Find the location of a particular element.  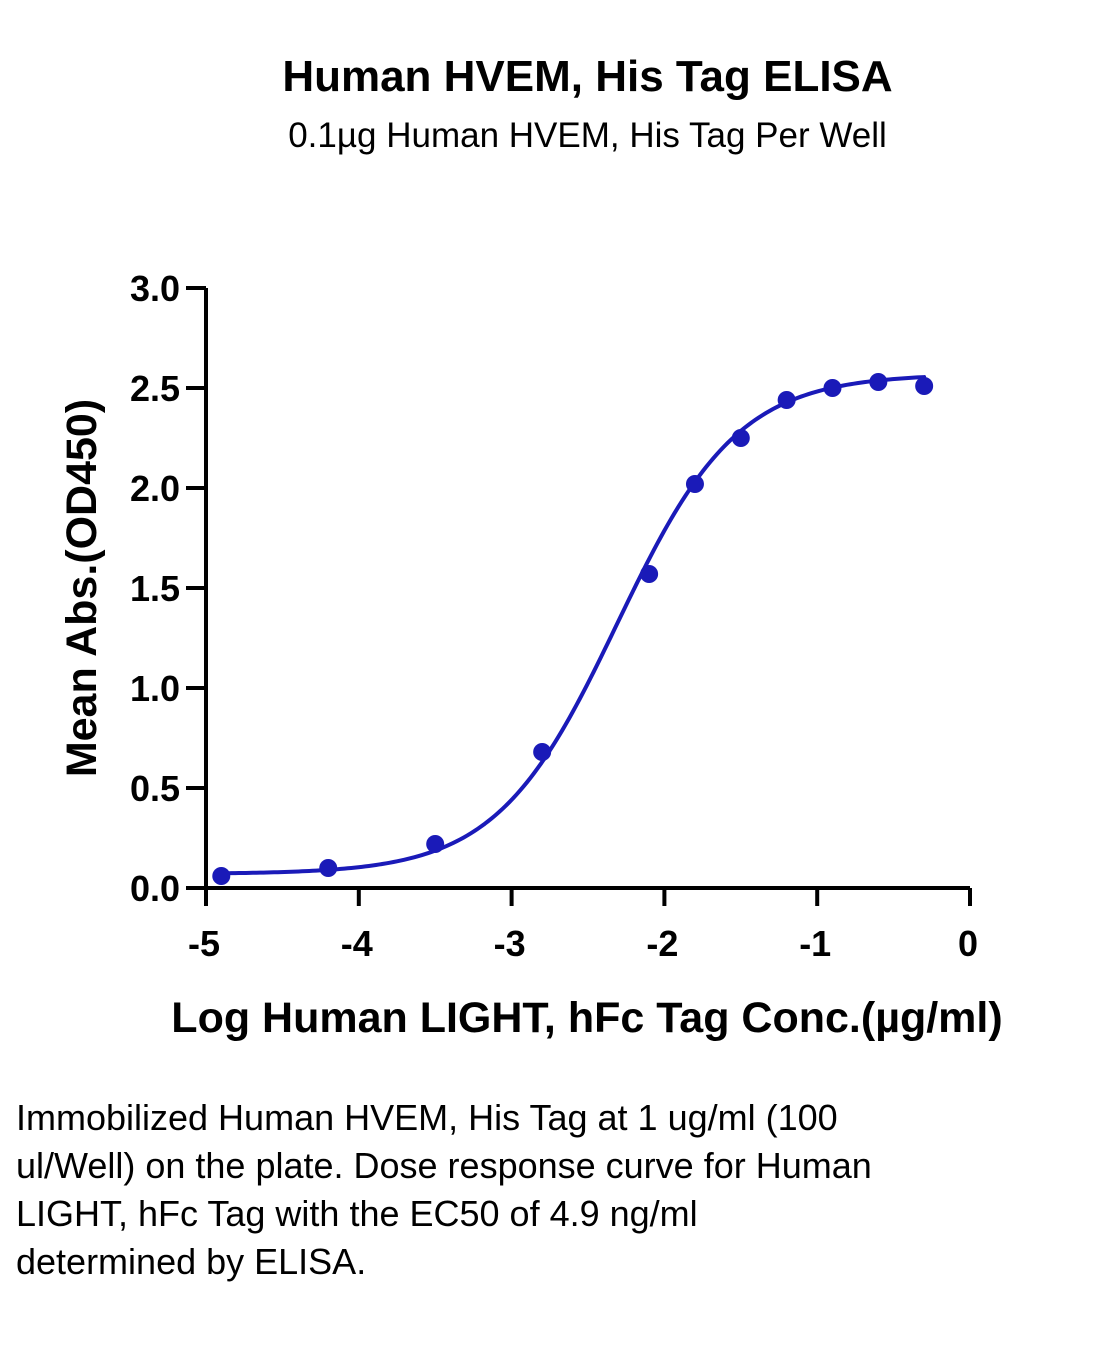

x-tick-label: -4 is located at coordinates (357, 943).